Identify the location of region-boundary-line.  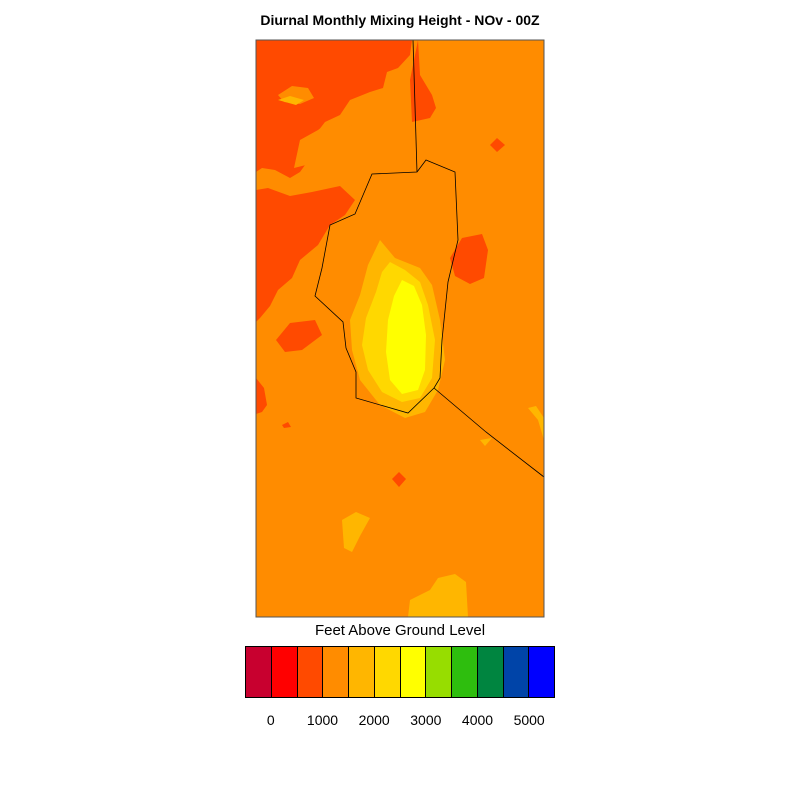
(386, 286).